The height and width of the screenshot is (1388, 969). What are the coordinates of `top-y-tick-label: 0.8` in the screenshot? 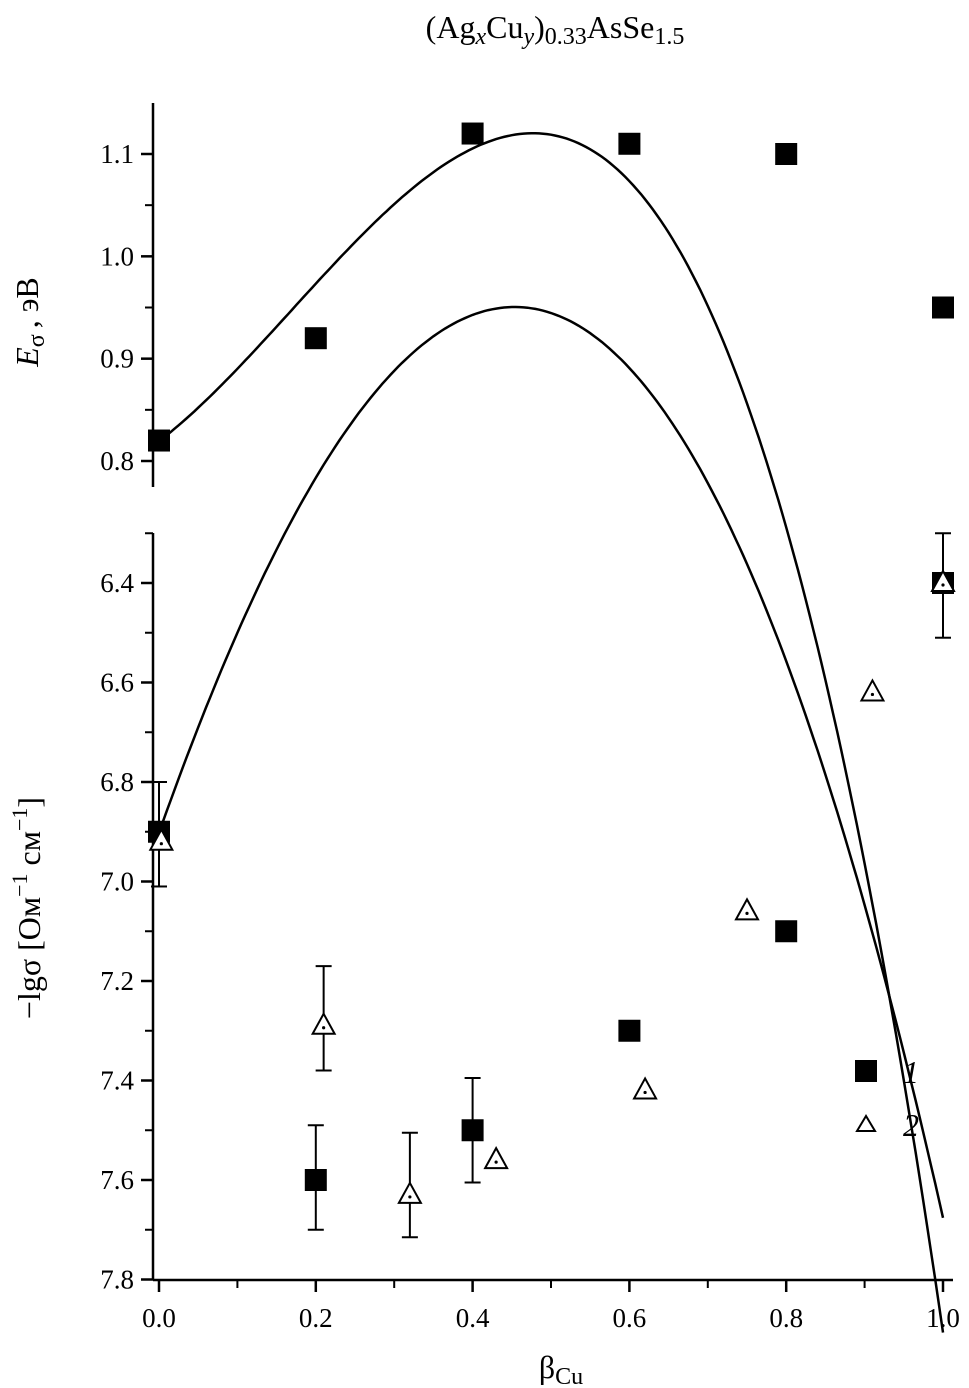 It's located at (117, 461).